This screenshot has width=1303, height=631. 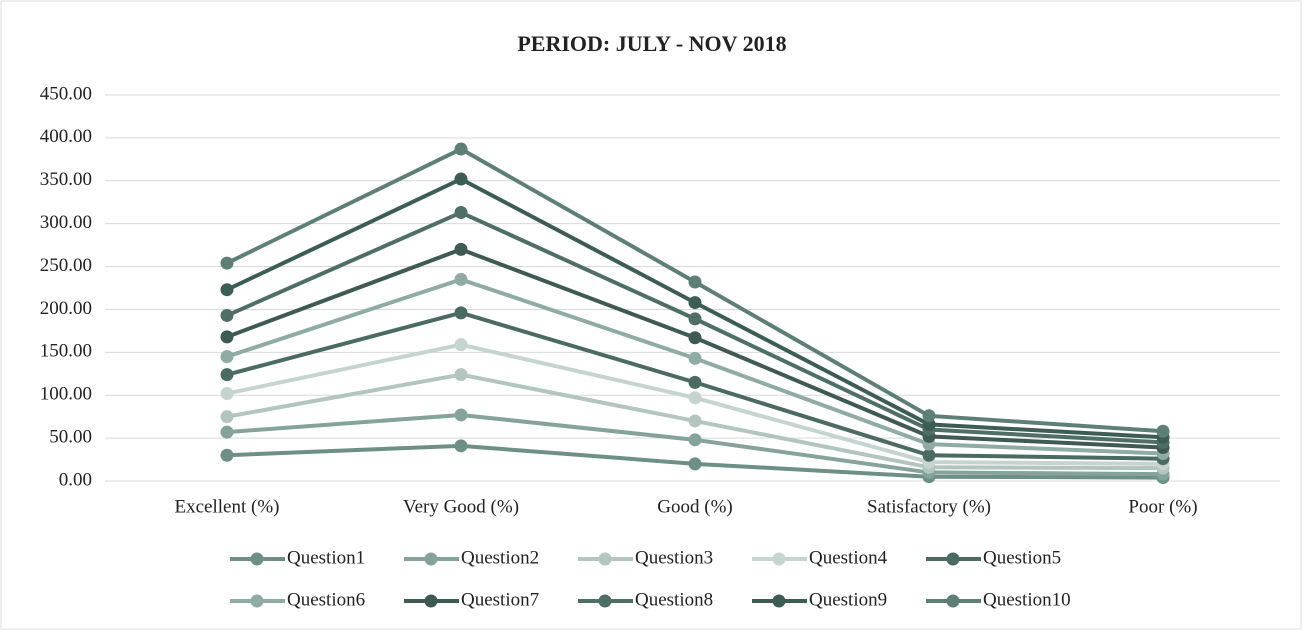 What do you see at coordinates (1162, 506) in the screenshot?
I see `x-tick-label: Poor (%)` at bounding box center [1162, 506].